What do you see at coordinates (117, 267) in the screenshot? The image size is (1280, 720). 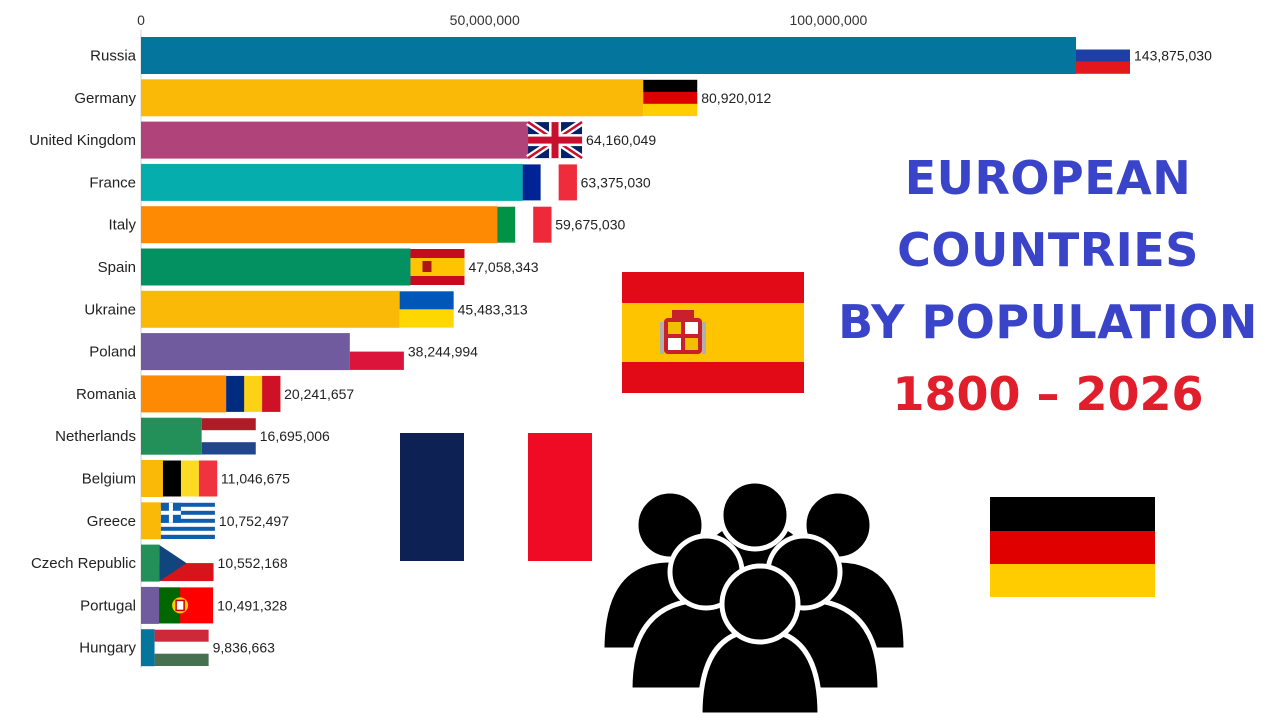 I see `category-label: Spain` at bounding box center [117, 267].